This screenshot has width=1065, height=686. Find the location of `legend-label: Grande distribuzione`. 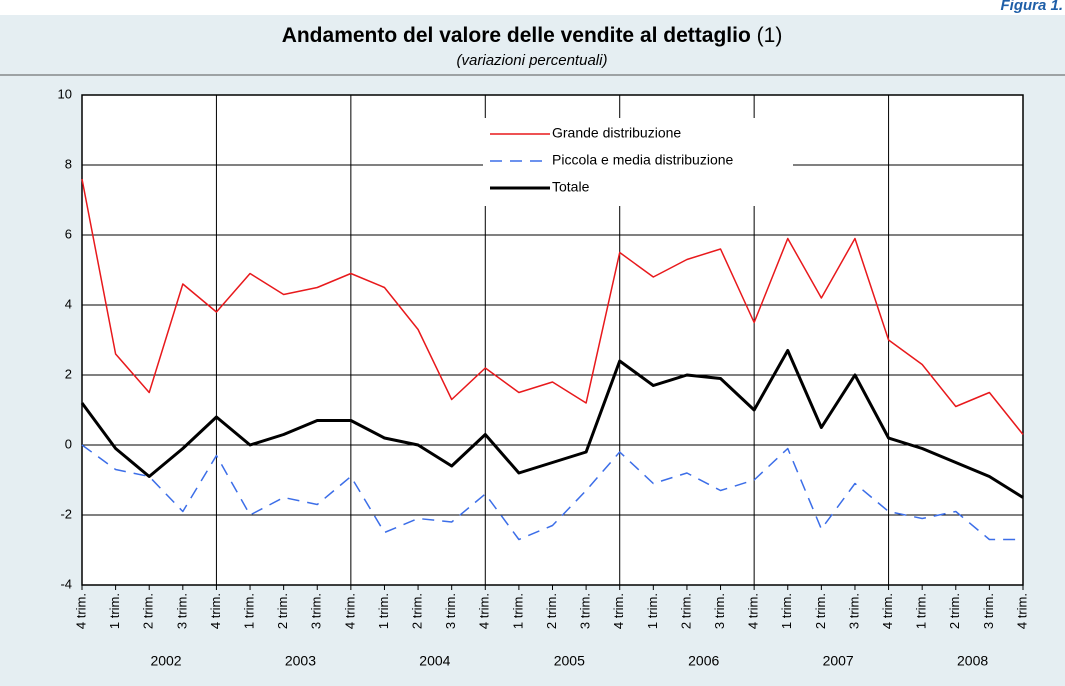

legend-label: Grande distribuzione is located at coordinates (616, 133).